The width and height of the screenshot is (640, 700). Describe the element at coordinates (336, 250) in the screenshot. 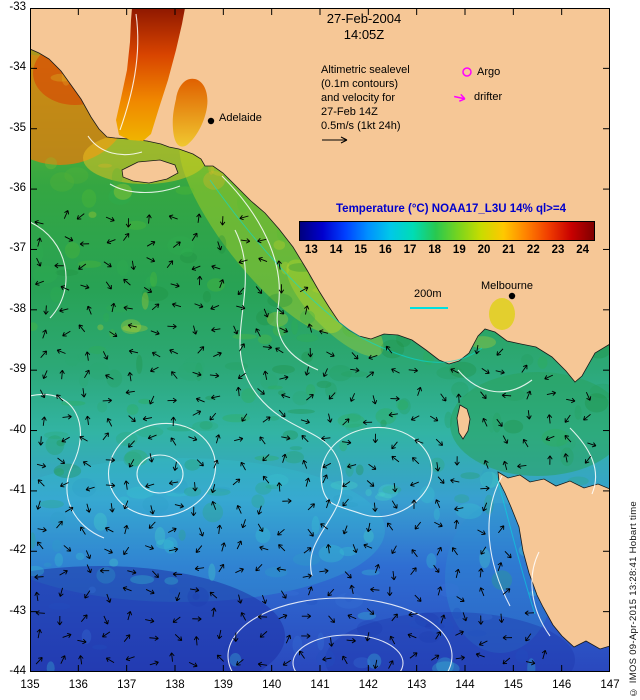

I see `colorbar-tick-label: 14` at that location.